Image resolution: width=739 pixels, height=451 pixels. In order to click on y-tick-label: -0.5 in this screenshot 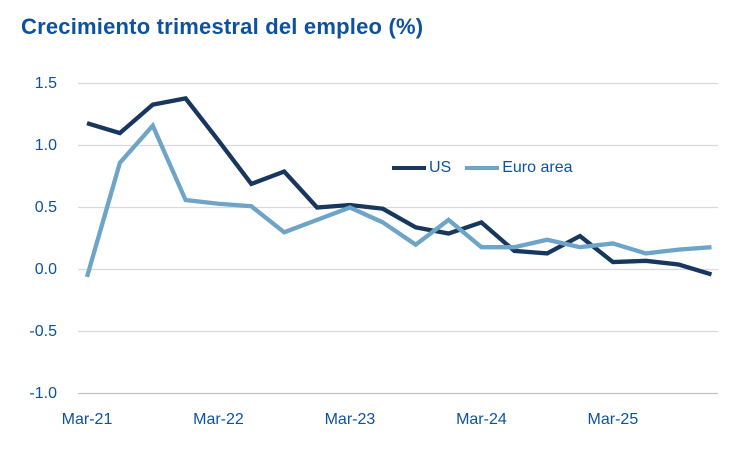, I will do `click(43, 331)`.